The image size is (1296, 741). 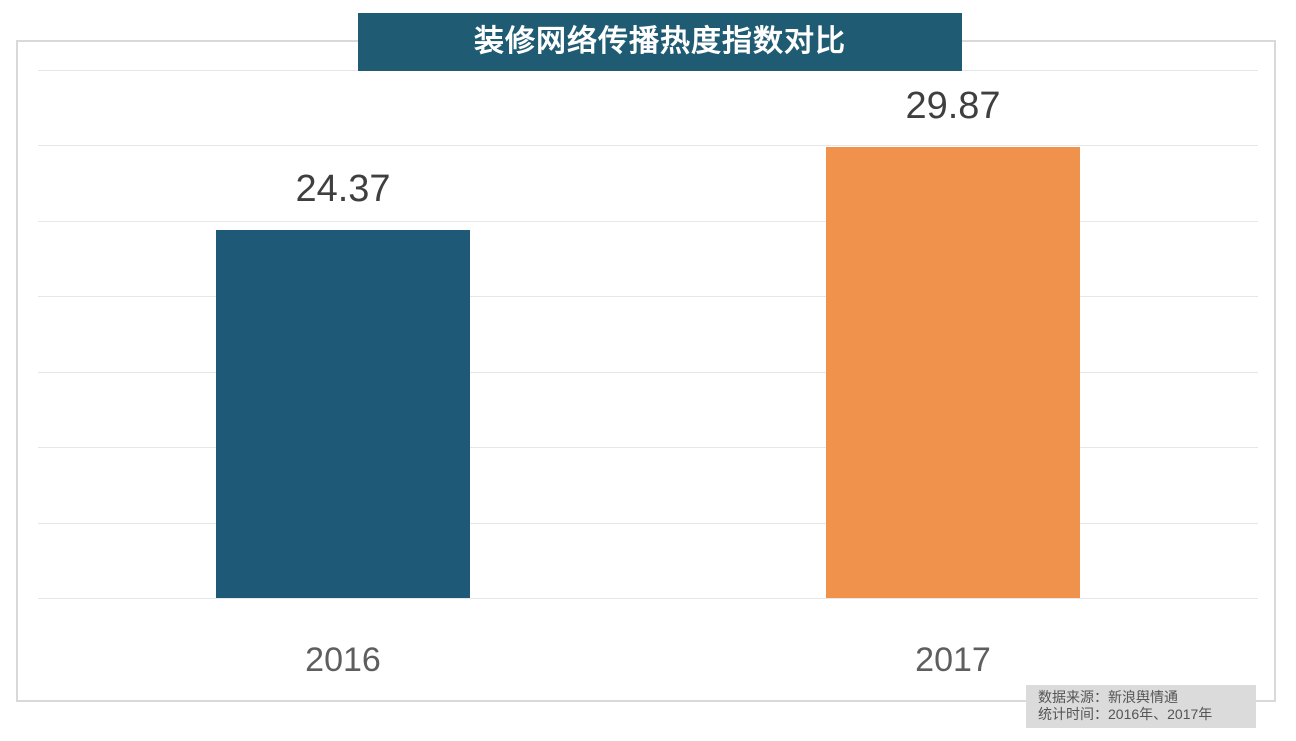 I want to click on bar-value-label-2017: 29.87, so click(x=953, y=106).